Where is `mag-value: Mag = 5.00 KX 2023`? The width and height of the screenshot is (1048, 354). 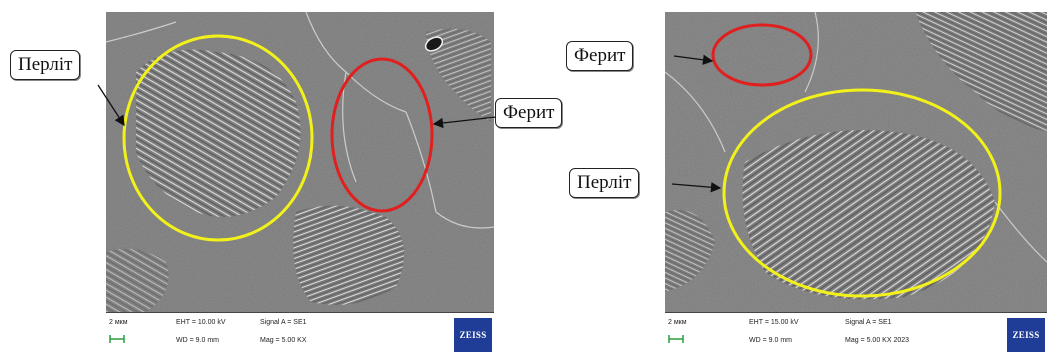
mag-value: Mag = 5.00 KX 2023 is located at coordinates (877, 340).